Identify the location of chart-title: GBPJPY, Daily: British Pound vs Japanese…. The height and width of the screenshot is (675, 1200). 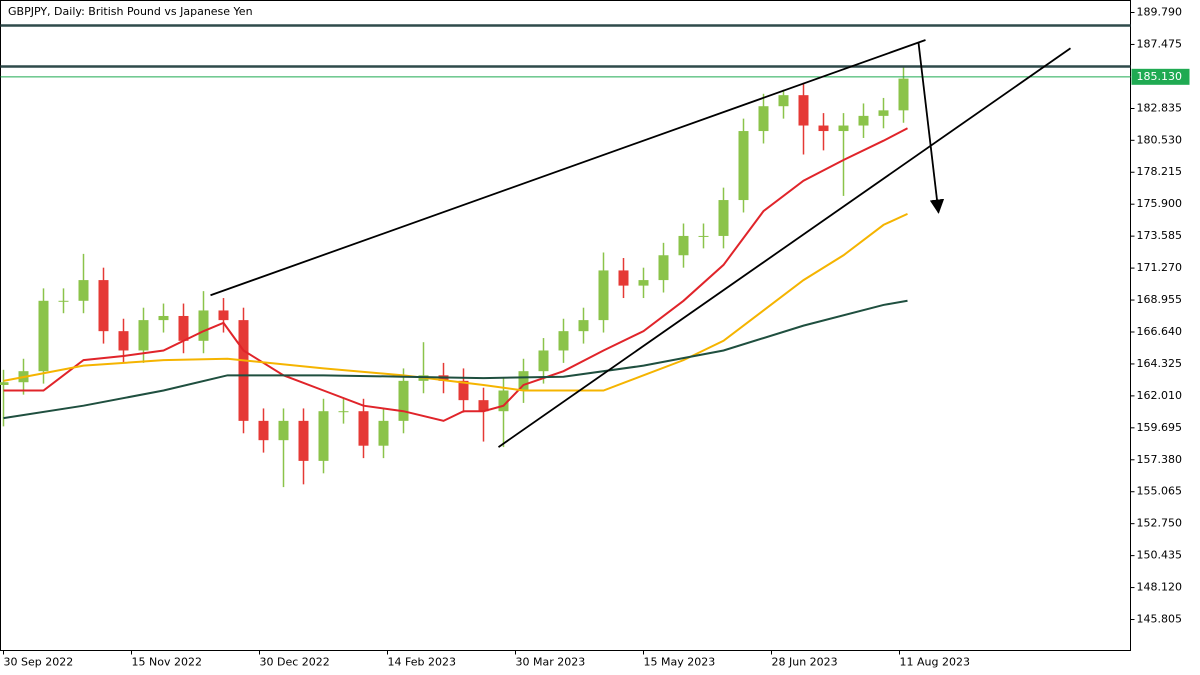
(130, 11).